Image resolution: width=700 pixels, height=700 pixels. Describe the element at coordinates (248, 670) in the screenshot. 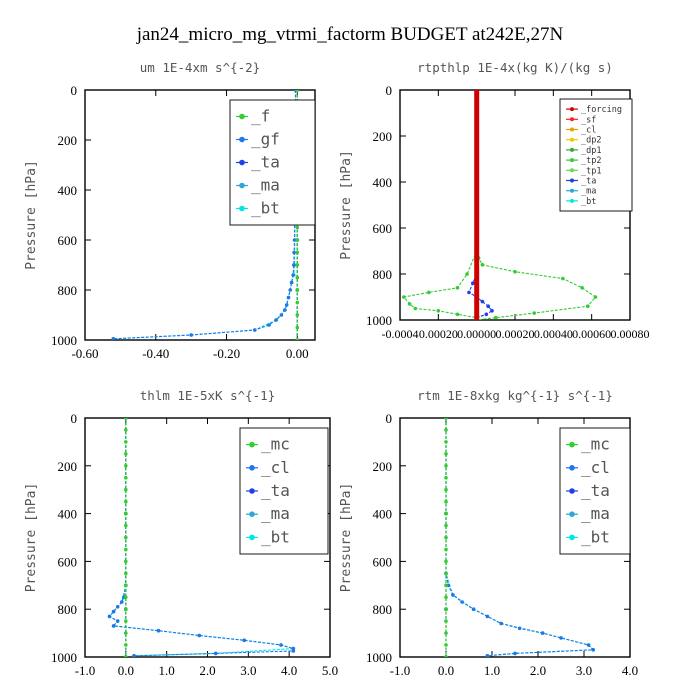

I see `x-tick-label: 3.0` at that location.